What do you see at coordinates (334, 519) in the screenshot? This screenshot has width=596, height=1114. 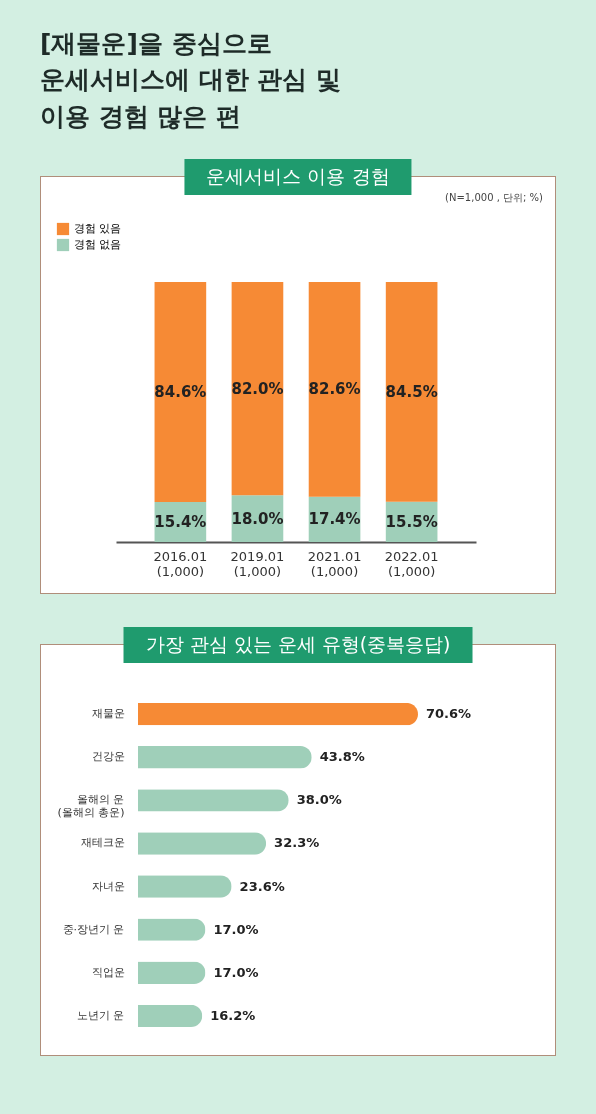 I see `data-label: 17.4%` at bounding box center [334, 519].